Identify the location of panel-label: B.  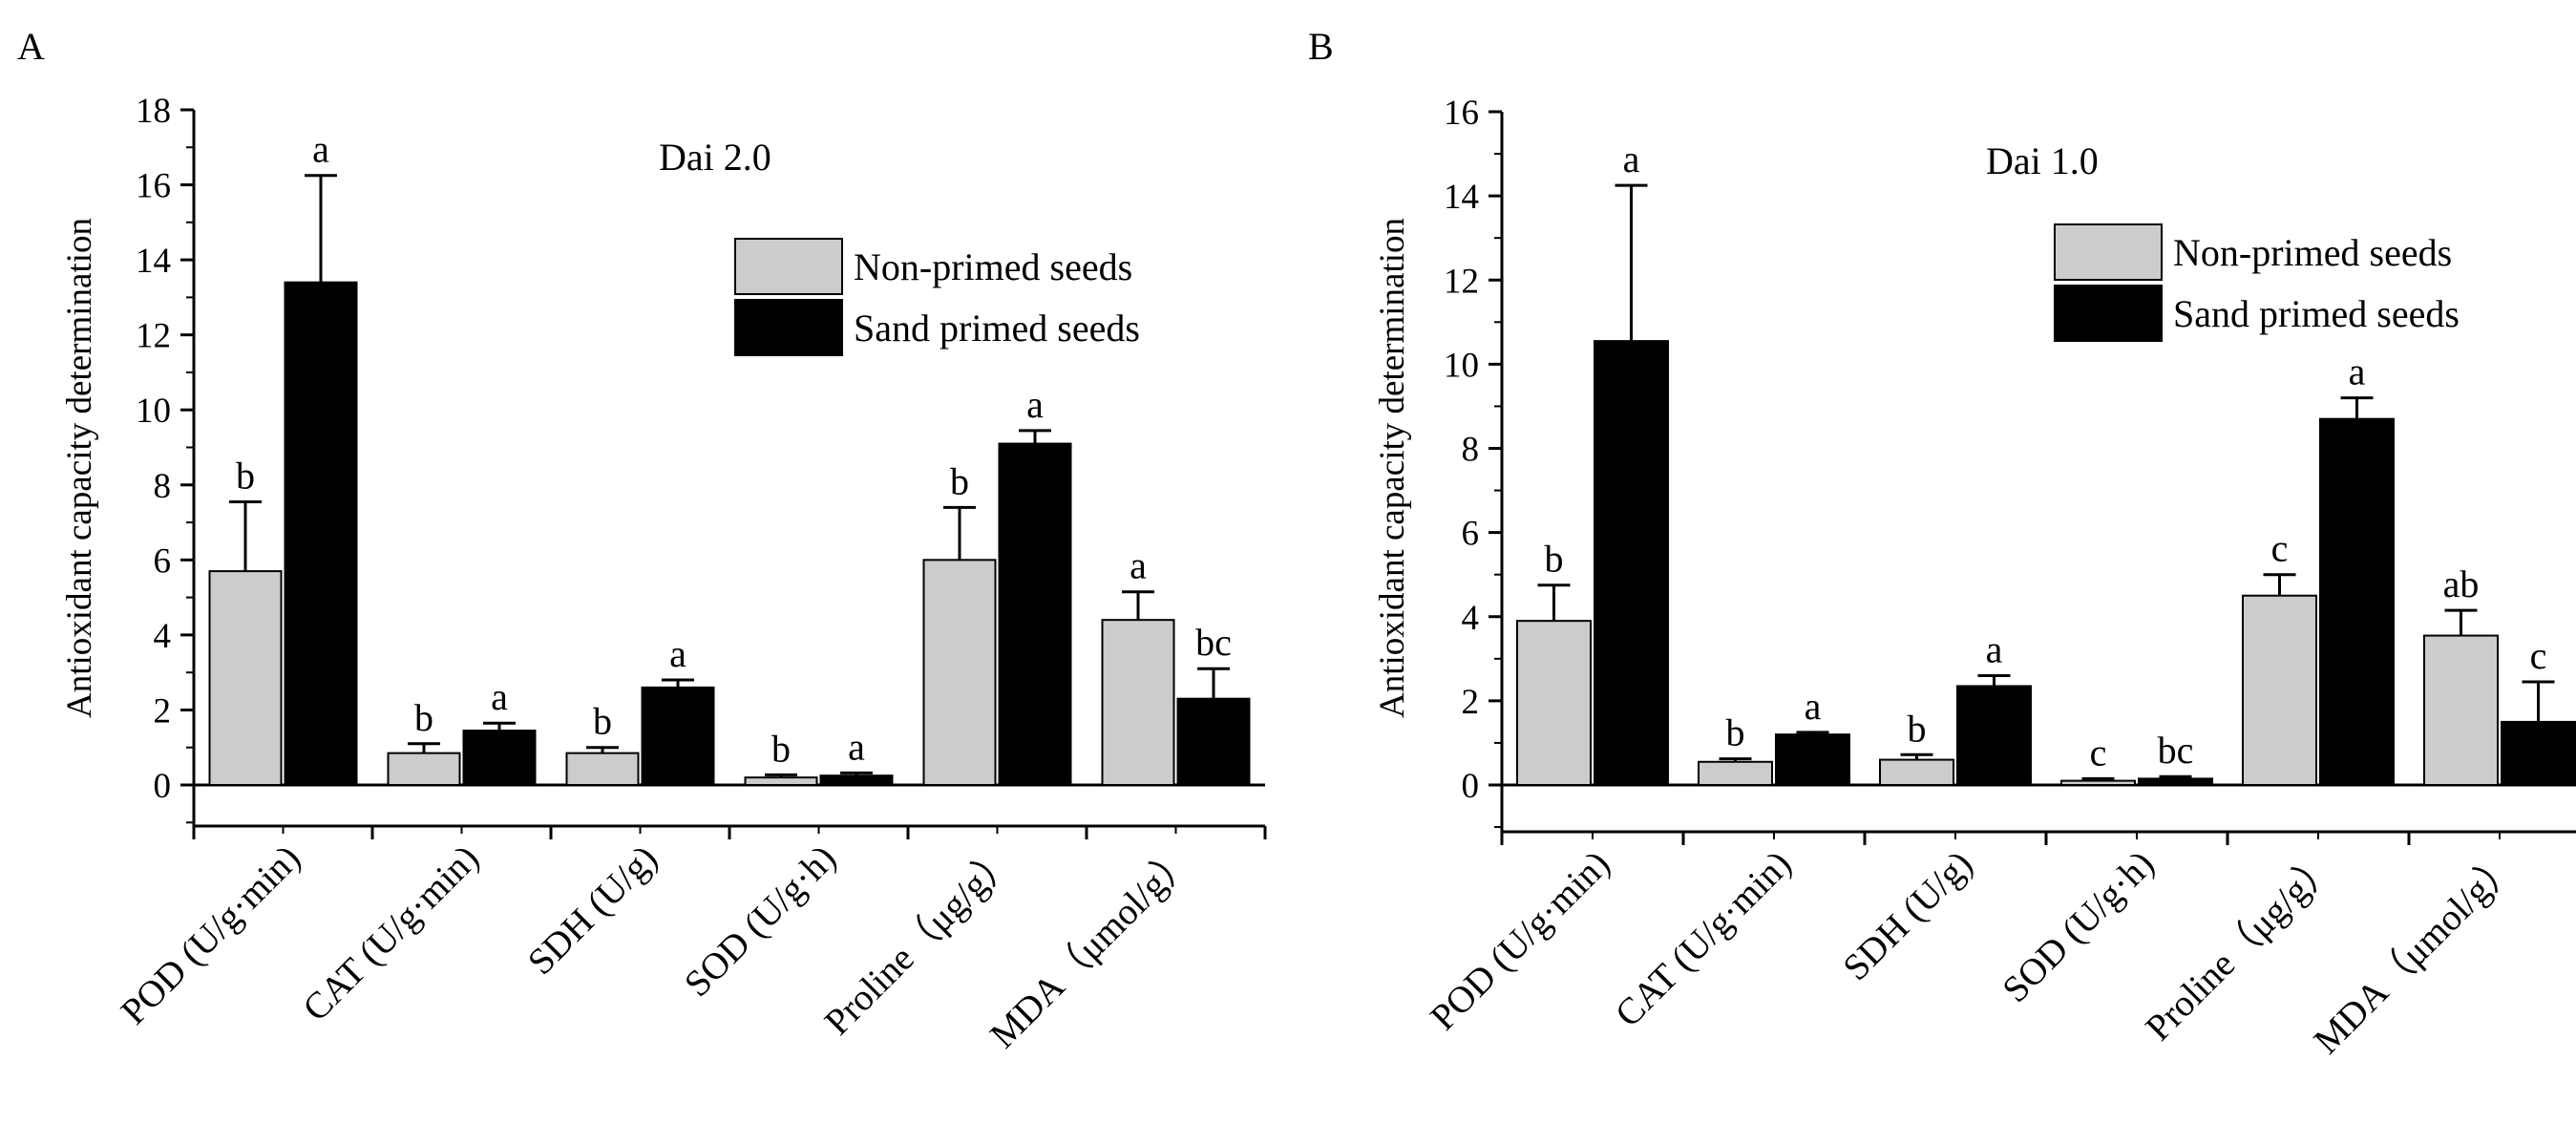
(1321, 46).